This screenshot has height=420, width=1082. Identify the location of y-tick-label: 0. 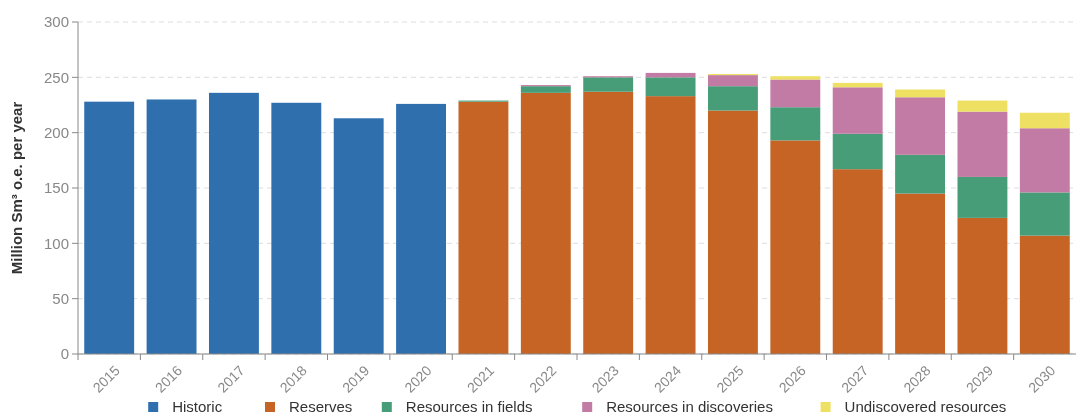
(64, 354).